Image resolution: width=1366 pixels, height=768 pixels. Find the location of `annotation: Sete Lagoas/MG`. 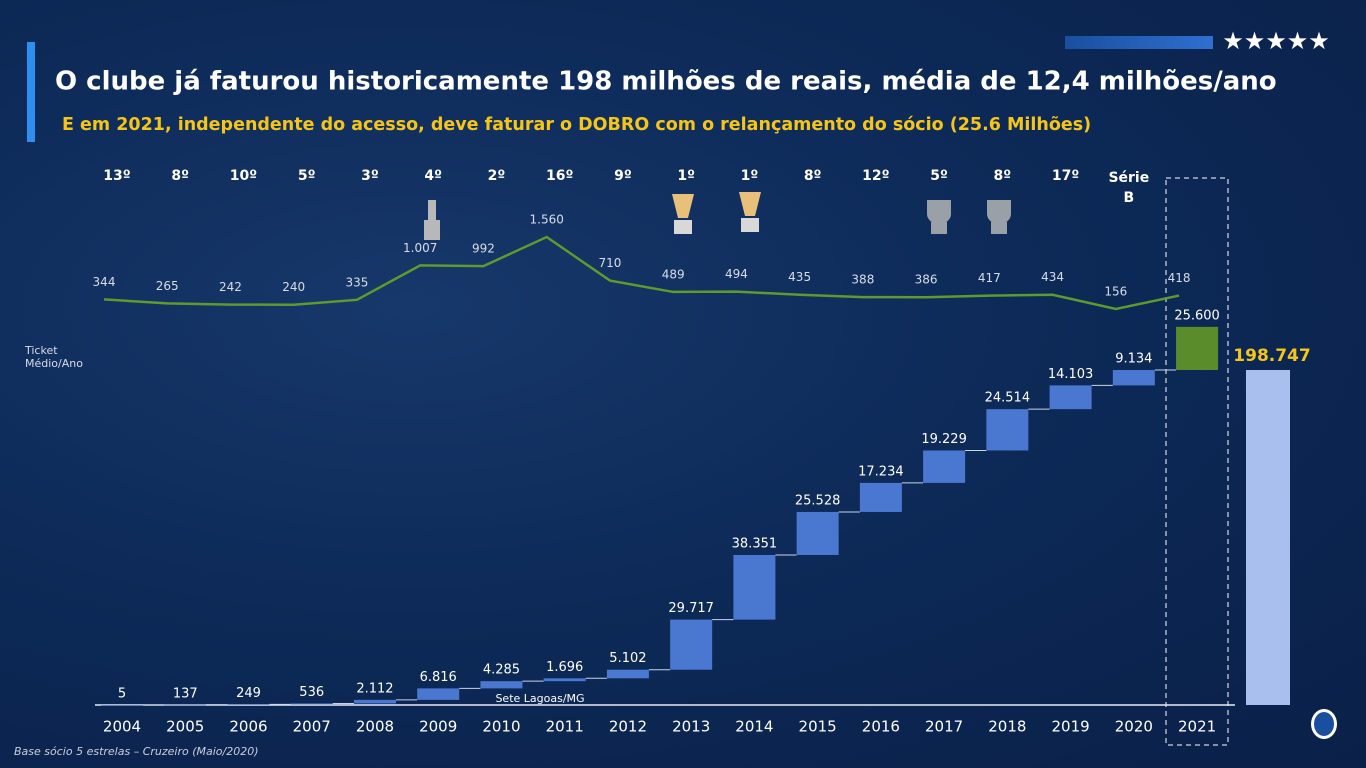

annotation: Sete Lagoas/MG is located at coordinates (539, 698).